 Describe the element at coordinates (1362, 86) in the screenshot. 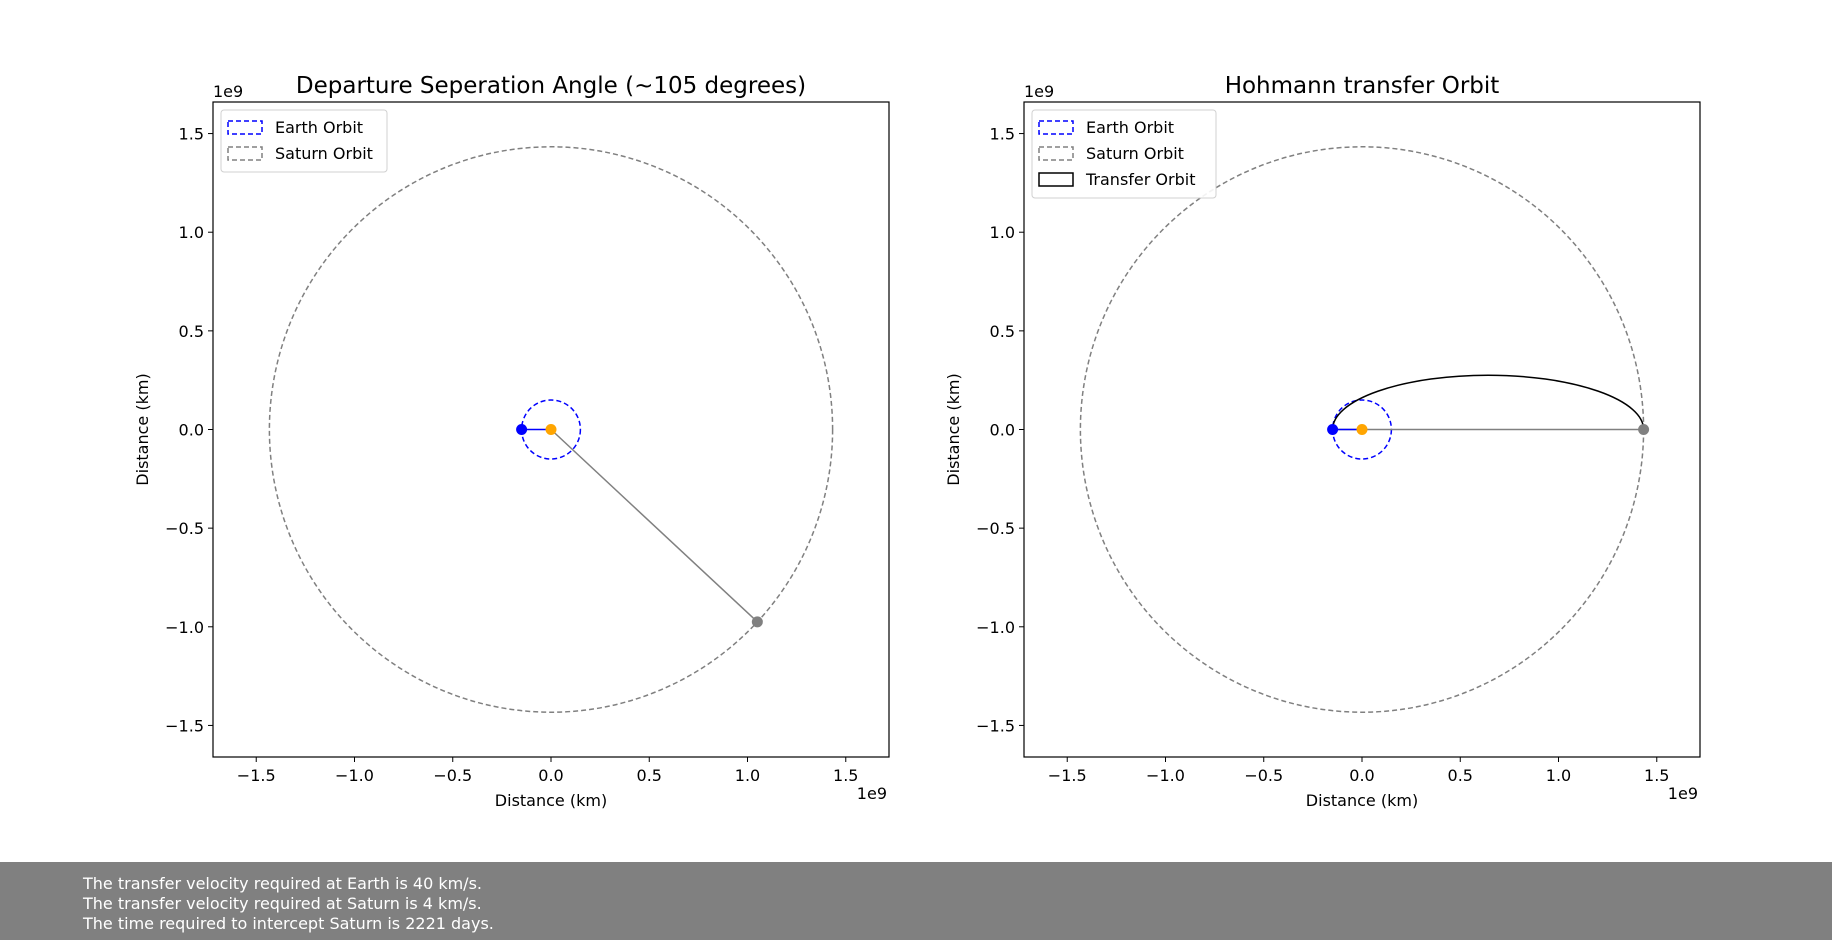

I see `chart-title: Hohmann transfer Orbit` at that location.